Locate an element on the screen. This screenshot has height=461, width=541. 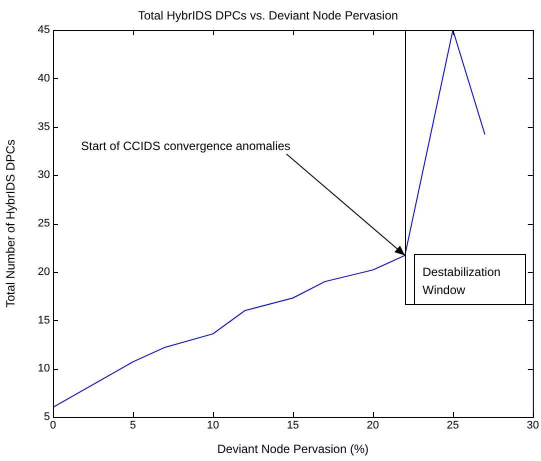
chart-title: Total HybrIDS DPCs vs. Deviant Node Pervasion is located at coordinates (268, 15).